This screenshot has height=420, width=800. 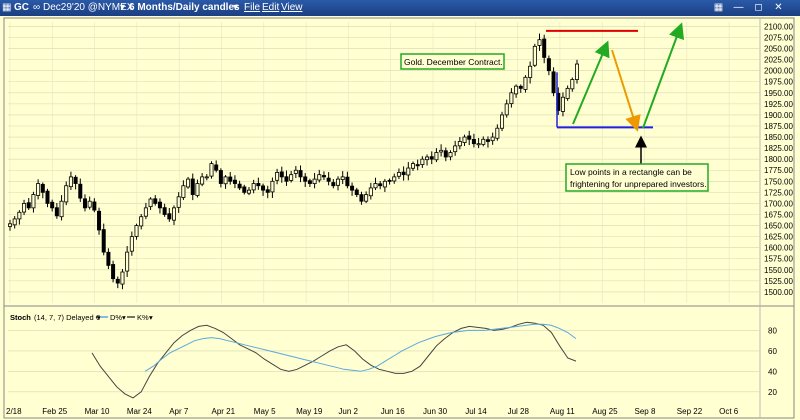 What do you see at coordinates (292, 7) in the screenshot?
I see `menu-view: View` at bounding box center [292, 7].